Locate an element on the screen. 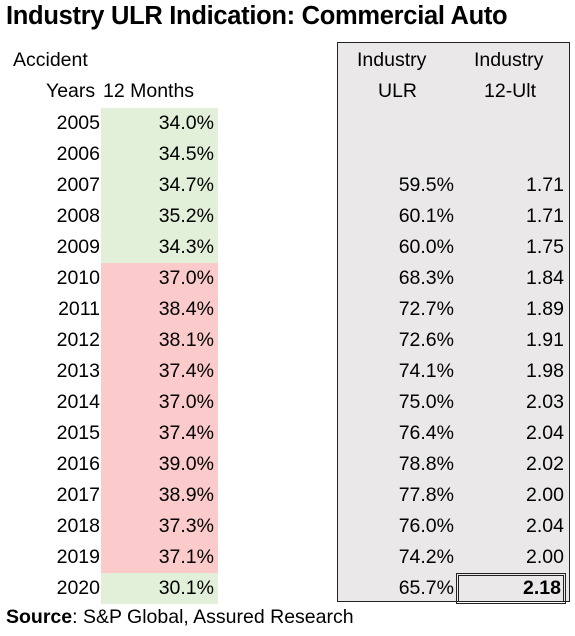 This screenshot has height=636, width=575. twelve-month-cell: 37.3% is located at coordinates (159, 526).